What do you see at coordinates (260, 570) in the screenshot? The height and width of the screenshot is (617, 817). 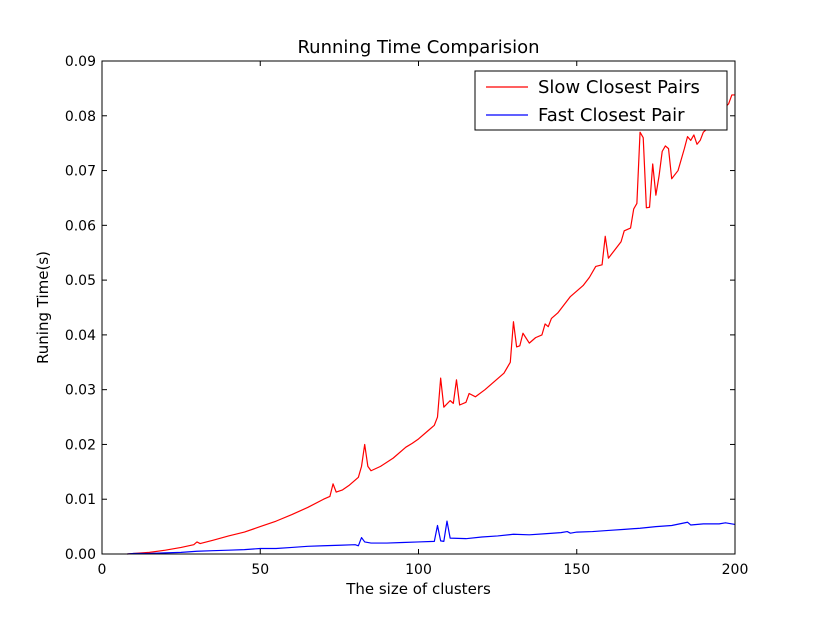 I see `x-tick-label: 50` at bounding box center [260, 570].